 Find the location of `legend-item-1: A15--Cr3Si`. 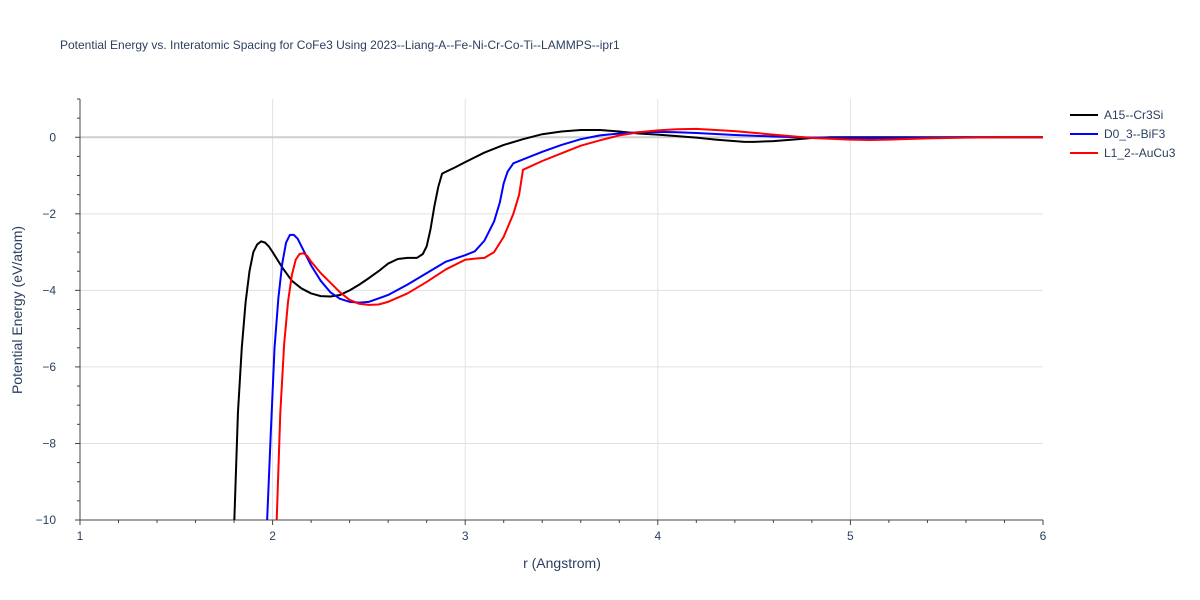

legend-item-1: A15--Cr3Si is located at coordinates (1116, 115).